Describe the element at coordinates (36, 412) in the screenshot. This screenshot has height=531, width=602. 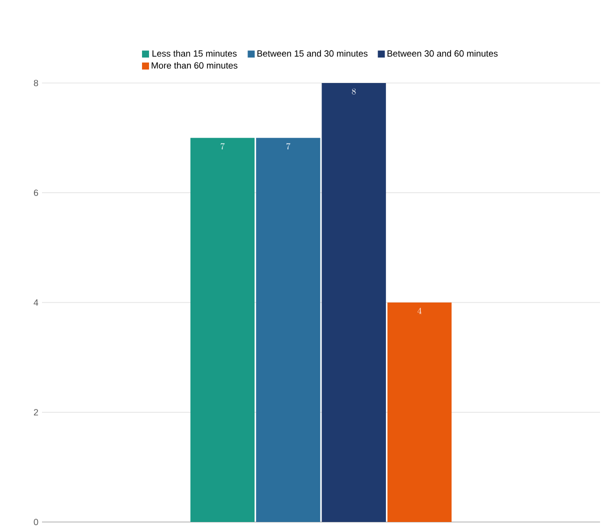
I see `y-tick-label: 2` at that location.